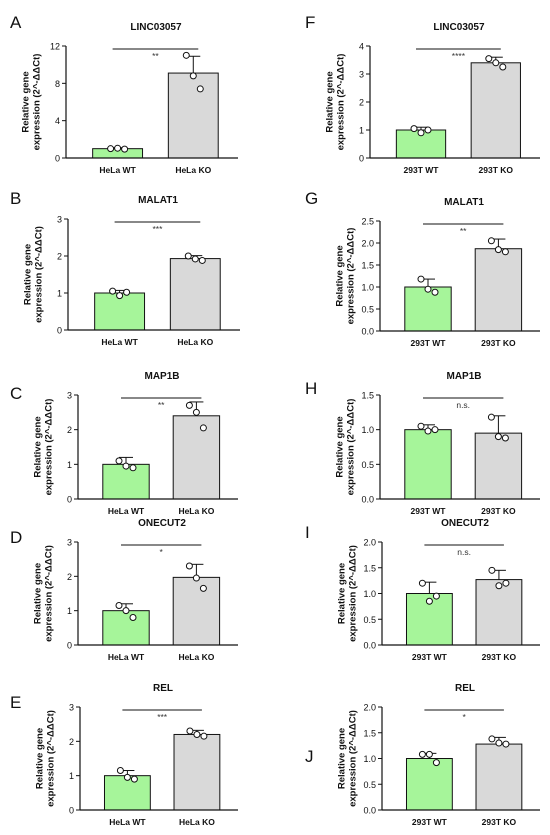 Image resolution: width=550 pixels, height=835 pixels. Describe the element at coordinates (16, 393) in the screenshot. I see `panel-letter: C` at that location.